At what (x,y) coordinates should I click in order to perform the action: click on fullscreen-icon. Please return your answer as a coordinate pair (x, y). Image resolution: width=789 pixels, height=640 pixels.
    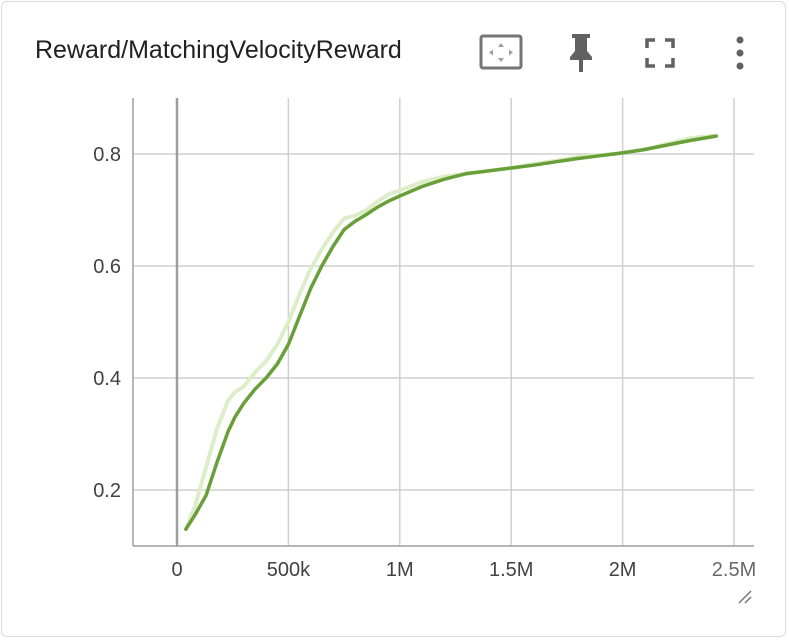
    Looking at the image, I should click on (660, 53).